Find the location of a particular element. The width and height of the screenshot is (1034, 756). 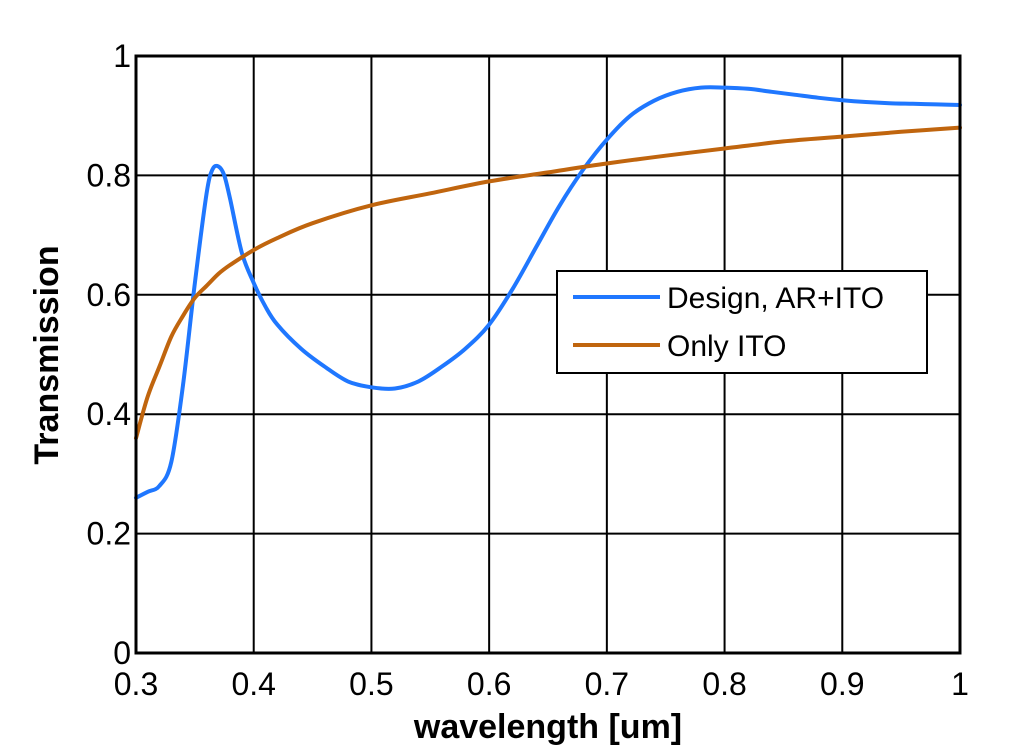

y-axis-label: Transmission is located at coordinates (47, 354).